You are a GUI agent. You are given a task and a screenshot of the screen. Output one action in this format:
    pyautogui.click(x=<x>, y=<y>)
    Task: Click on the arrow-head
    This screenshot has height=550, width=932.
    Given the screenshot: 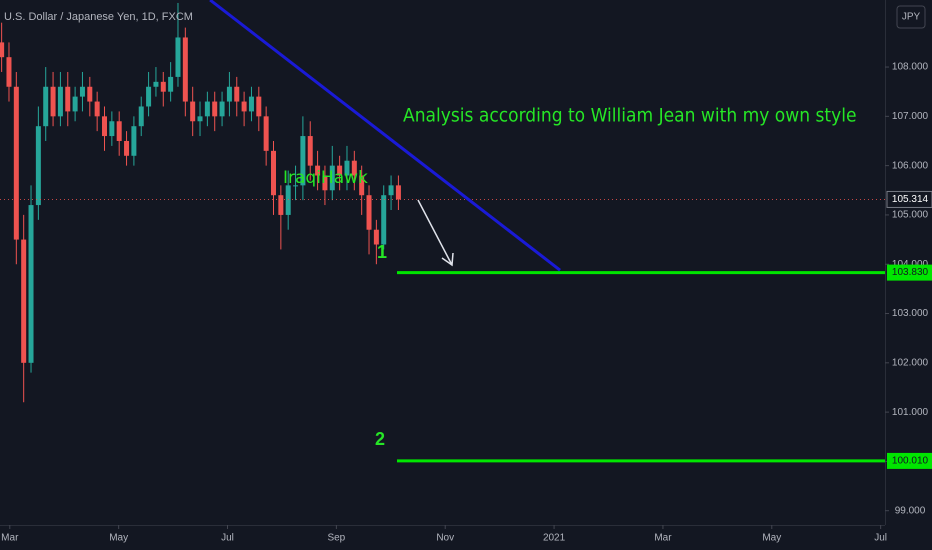 What is the action you would take?
    pyautogui.click(x=447, y=259)
    